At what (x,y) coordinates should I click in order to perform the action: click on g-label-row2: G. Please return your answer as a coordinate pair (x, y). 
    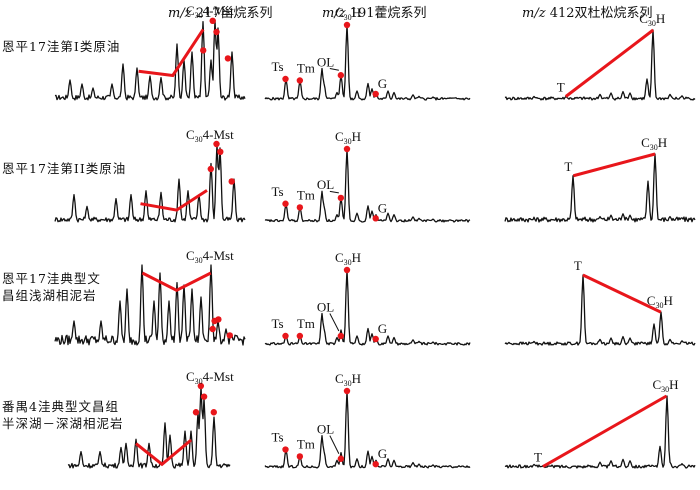
    Looking at the image, I should click on (382, 207).